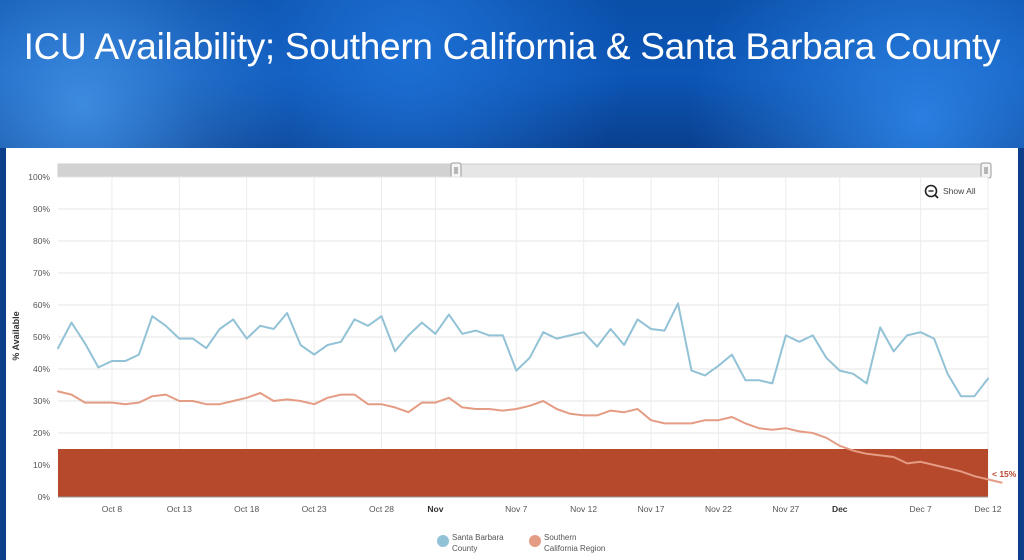  I want to click on x-tick-label: Oct 13, so click(179, 509).